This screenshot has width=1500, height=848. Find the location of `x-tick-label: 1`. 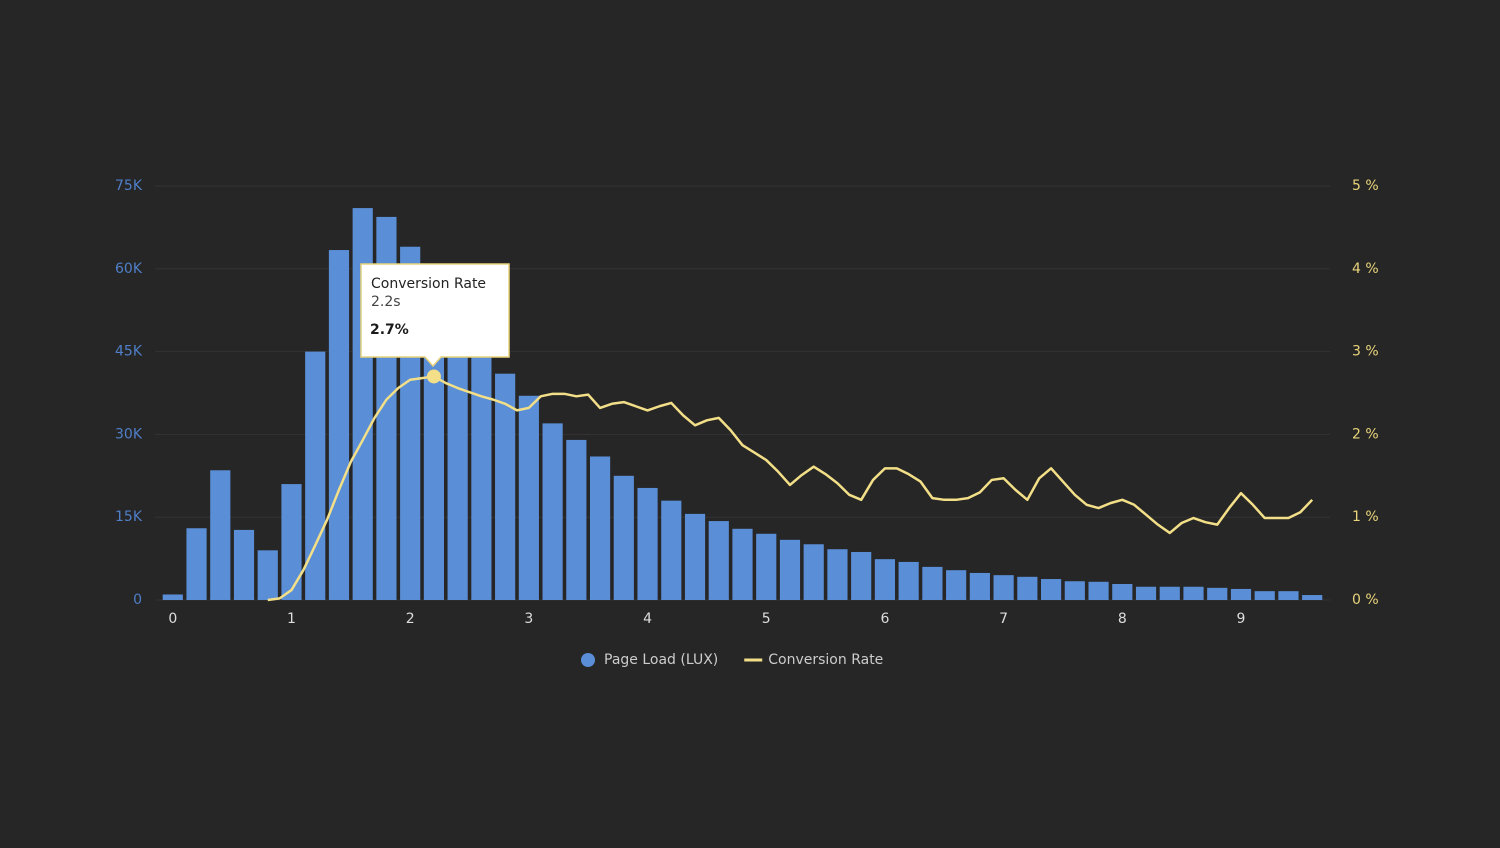

x-tick-label: 1 is located at coordinates (291, 619).